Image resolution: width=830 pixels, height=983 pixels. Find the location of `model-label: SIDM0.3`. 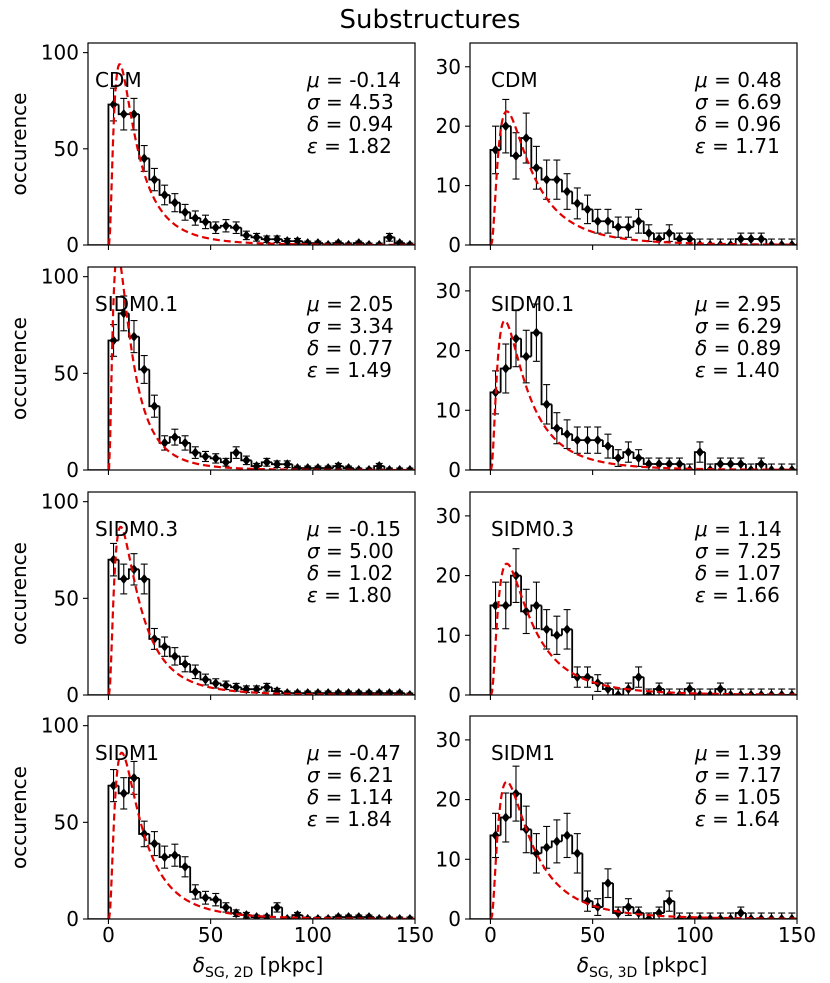

model-label: SIDM0.3 is located at coordinates (136, 529).